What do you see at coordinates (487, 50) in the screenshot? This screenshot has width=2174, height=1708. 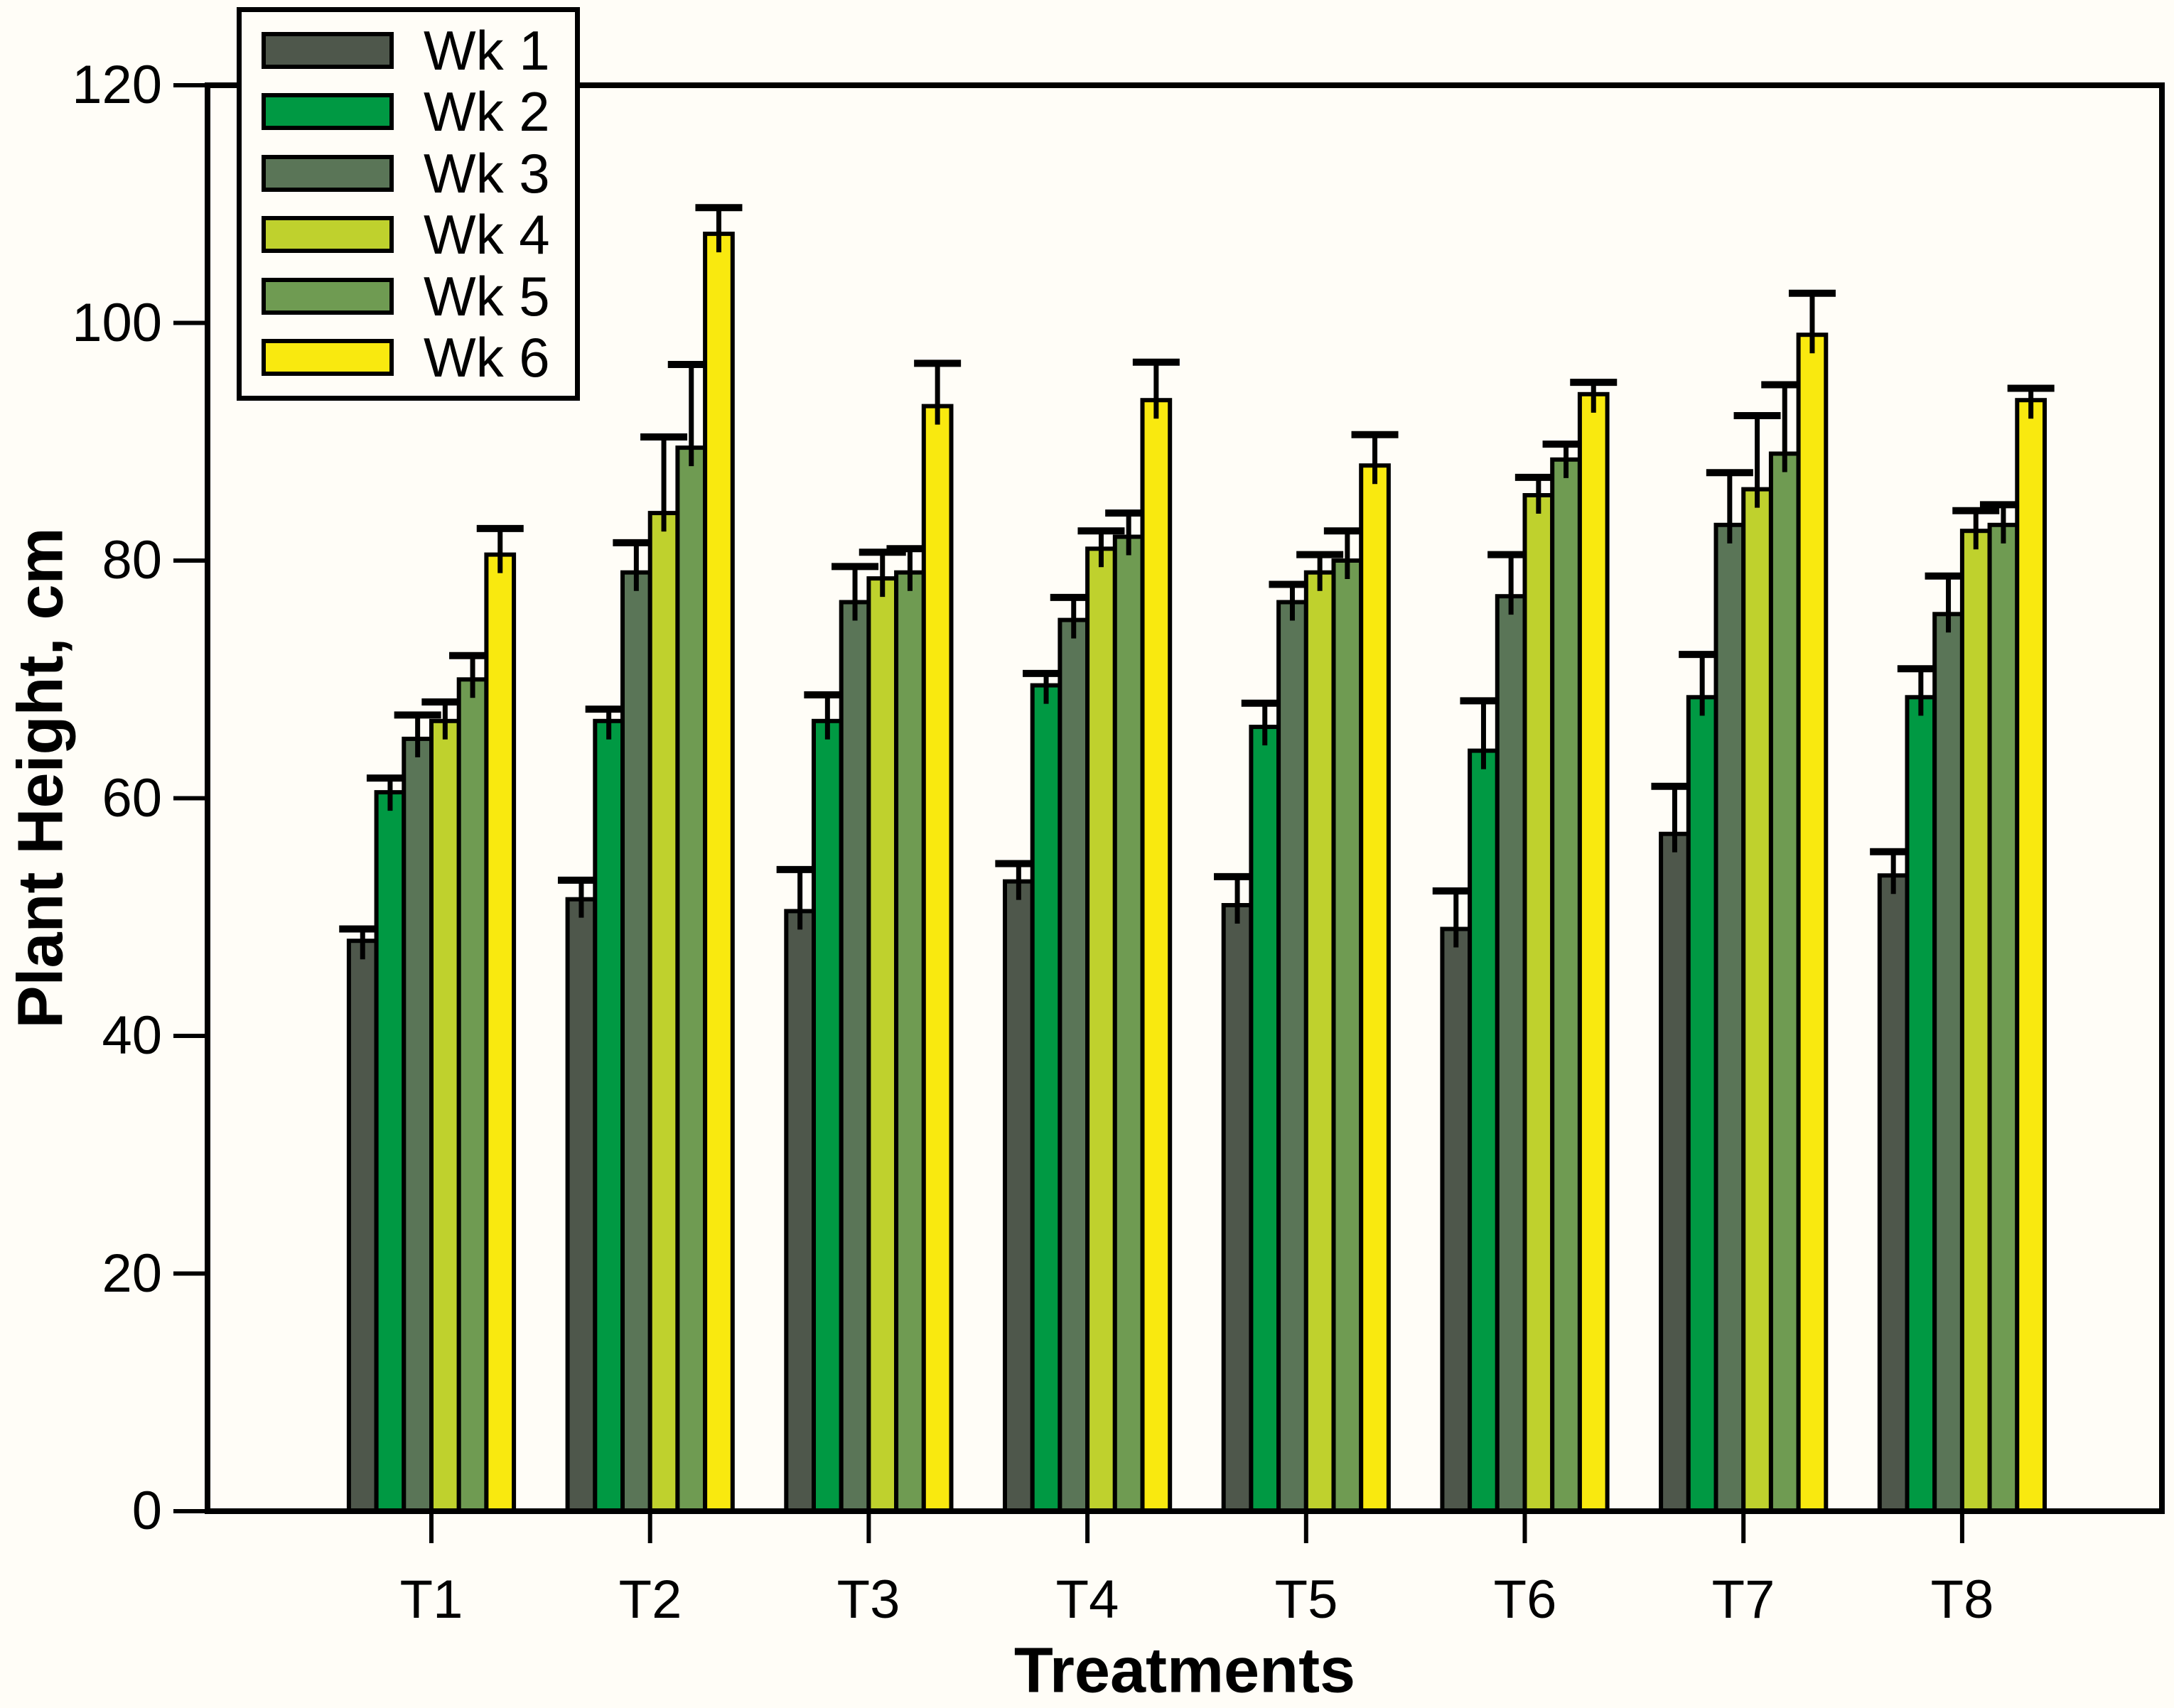 I see `legend-label-wk1: Wk 1` at bounding box center [487, 50].